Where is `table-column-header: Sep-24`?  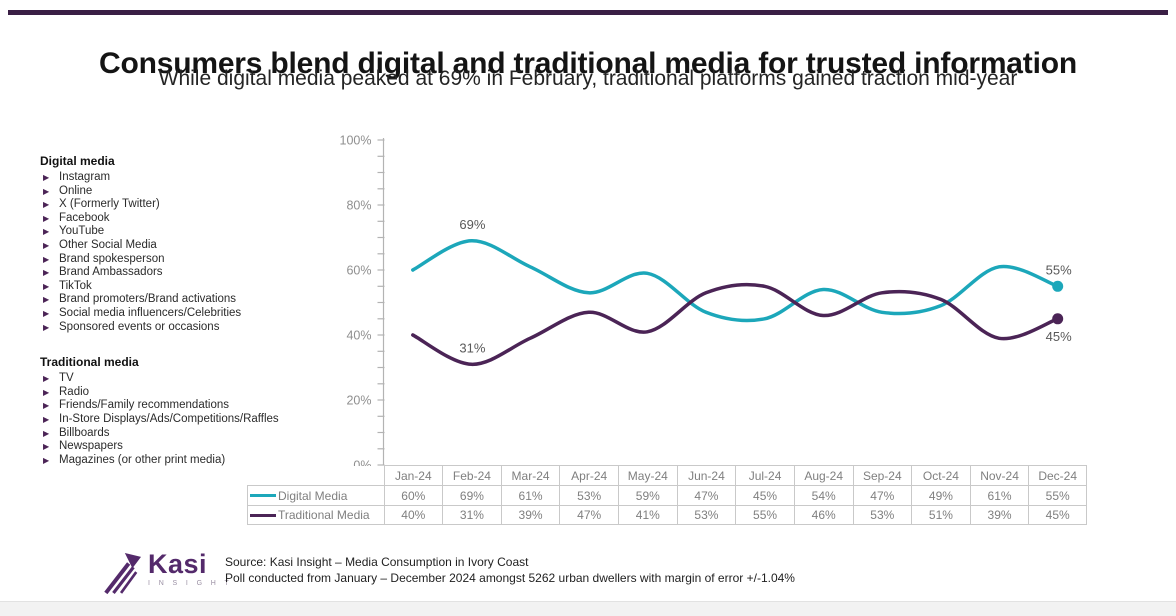 table-column-header: Sep-24 is located at coordinates (882, 475).